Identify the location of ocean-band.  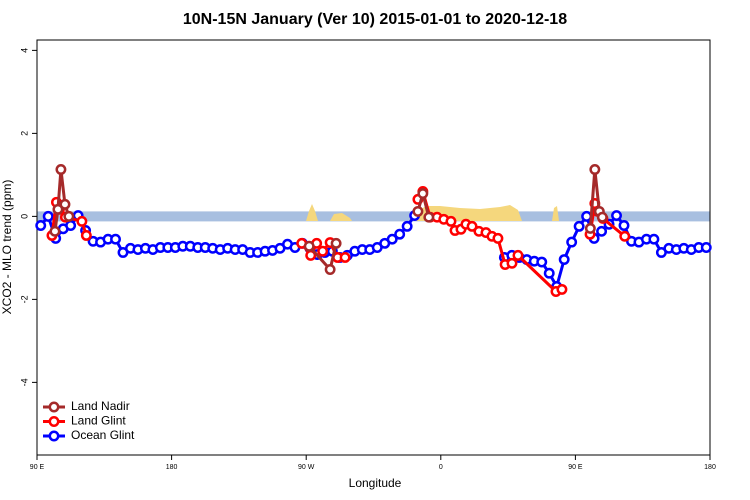
(373, 216).